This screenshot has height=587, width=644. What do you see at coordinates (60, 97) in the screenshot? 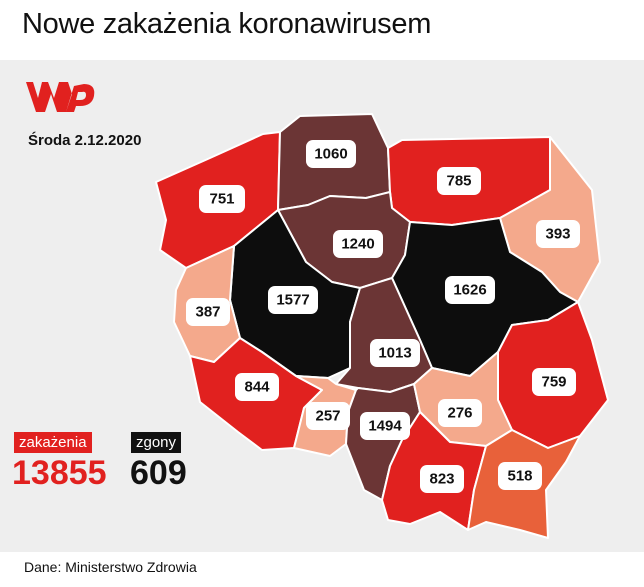
I see `wp-logo` at bounding box center [60, 97].